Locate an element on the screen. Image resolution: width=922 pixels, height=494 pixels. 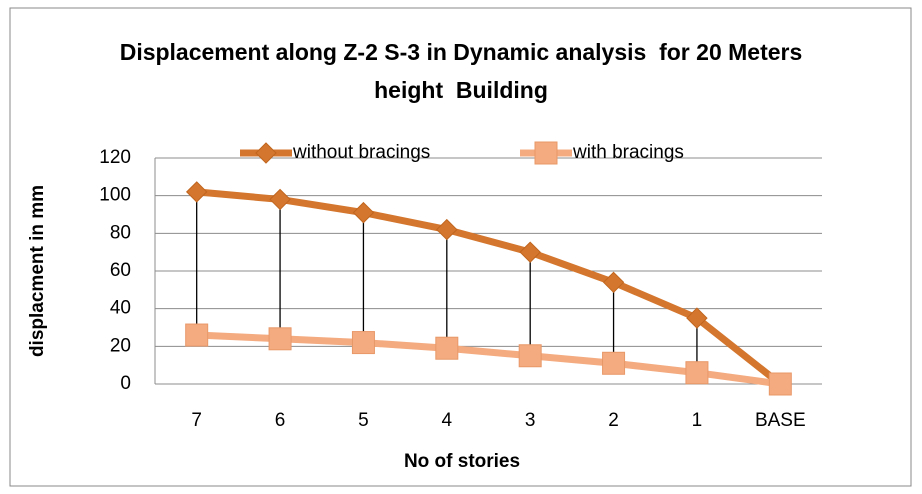
y-tick-label: 60 is located at coordinates (120, 270).